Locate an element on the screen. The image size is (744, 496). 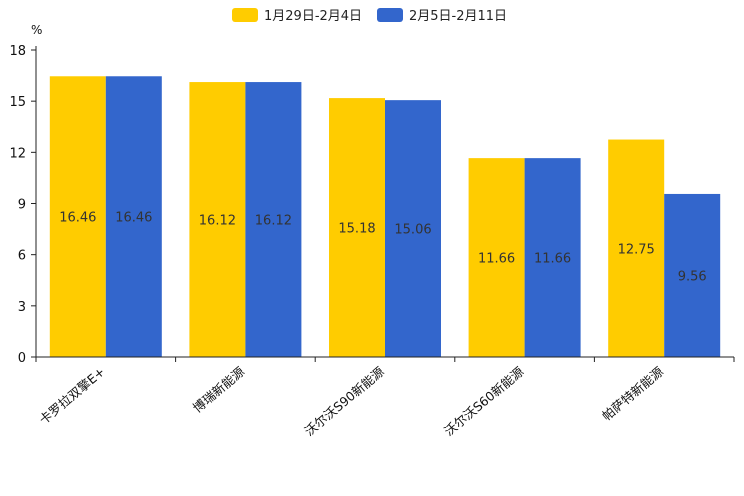
x-tick-label: 沃尔沃S60新能源 is located at coordinates (484, 400).